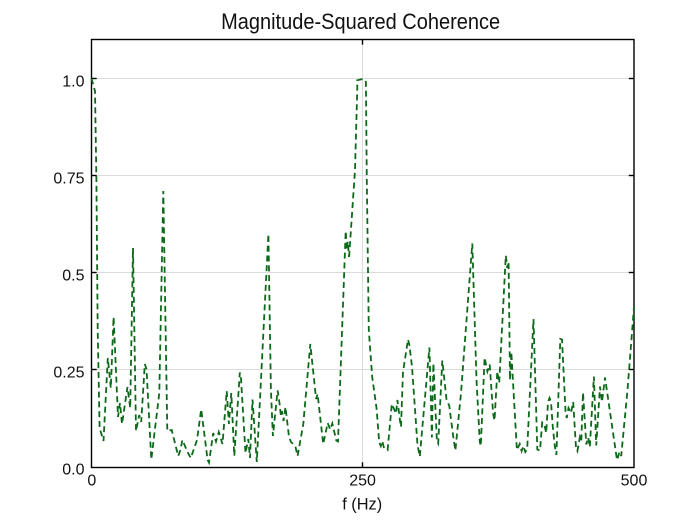 The image size is (700, 525). Describe the element at coordinates (362, 504) in the screenshot. I see `svg-text: f (Hz)` at that location.